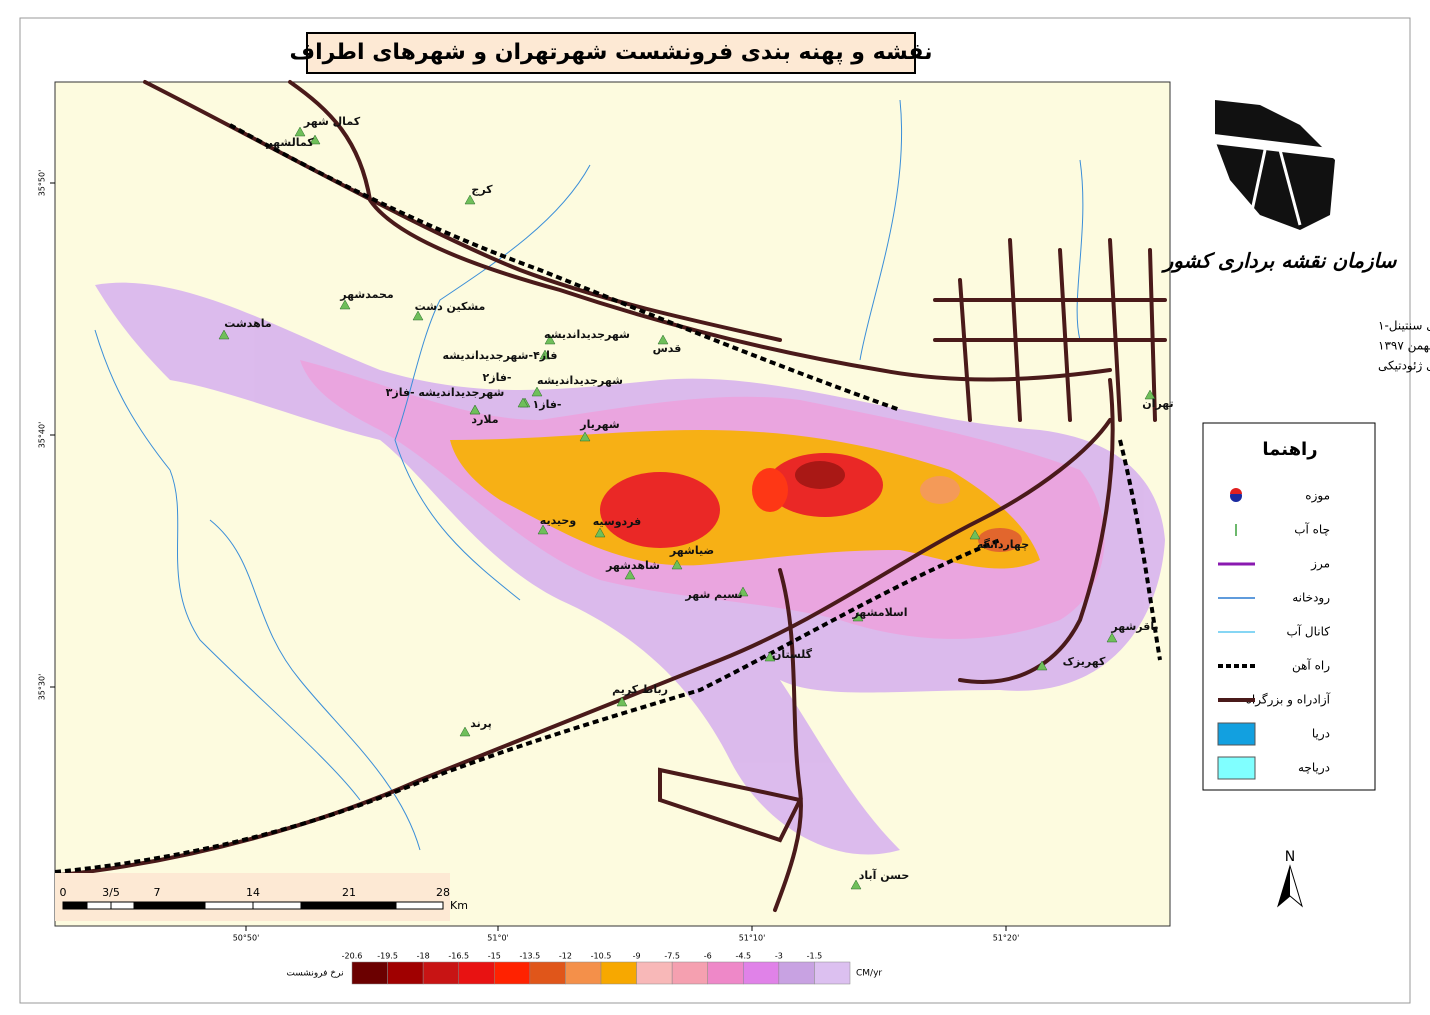  What do you see at coordinates (820, 475) in the screenshot?
I see `zone-peak` at bounding box center [820, 475].